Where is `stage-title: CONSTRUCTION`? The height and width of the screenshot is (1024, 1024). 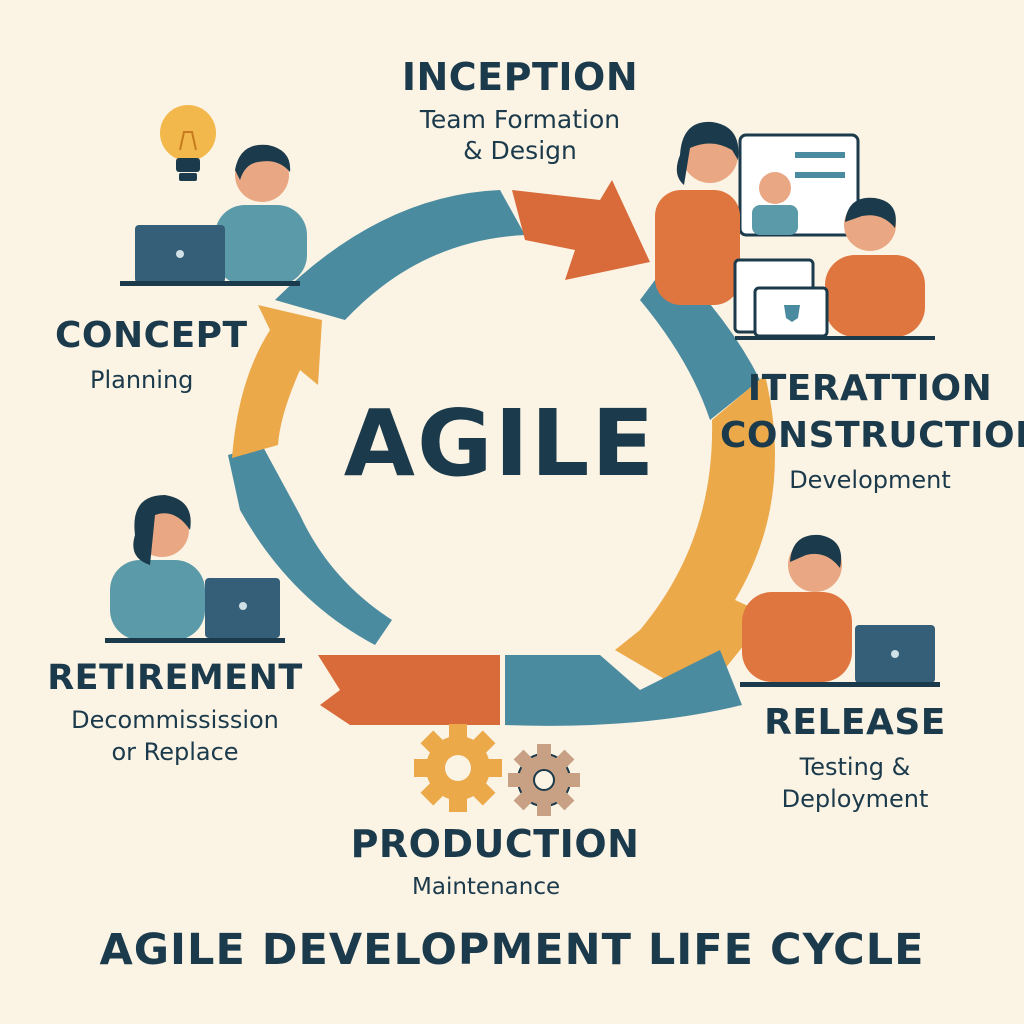
stage-title: CONSTRUCTION is located at coordinates (872, 435).